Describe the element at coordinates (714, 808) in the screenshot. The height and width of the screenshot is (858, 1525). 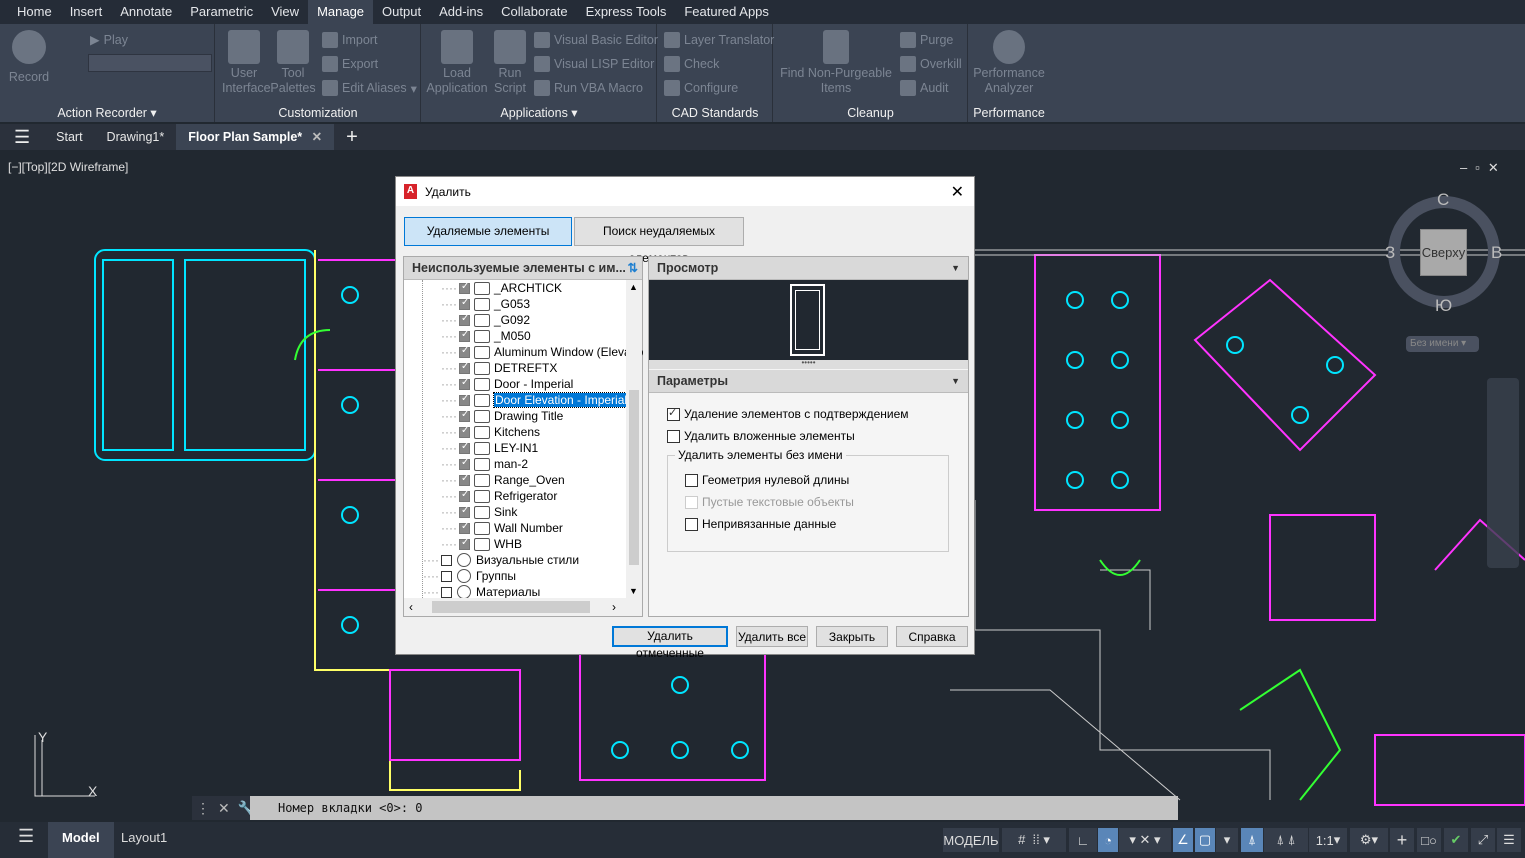
I see `command-line: Номер вкладки <0>: 0` at that location.